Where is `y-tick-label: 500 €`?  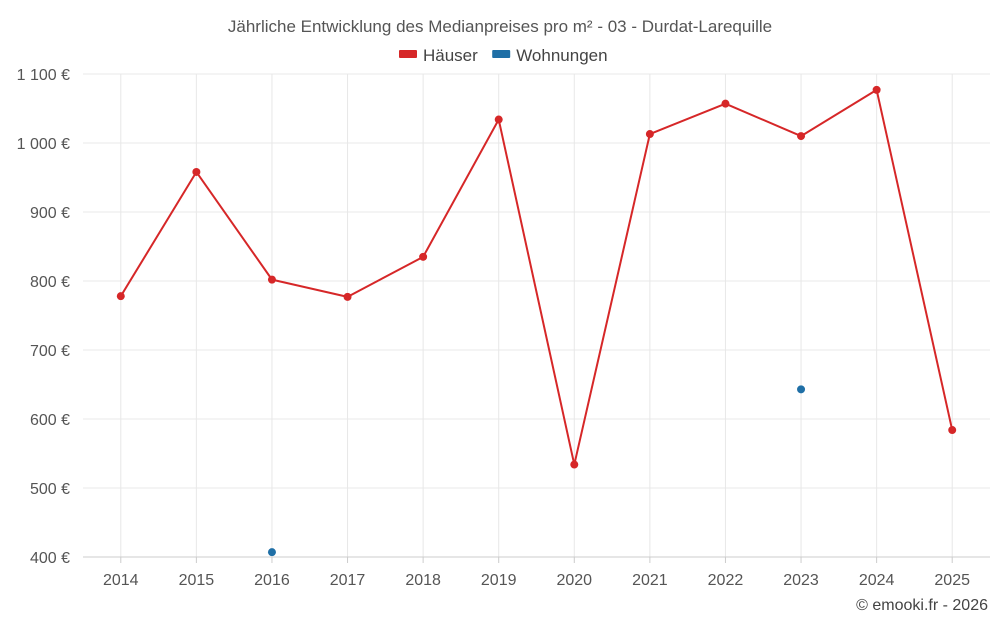
y-tick-label: 500 € is located at coordinates (50, 489).